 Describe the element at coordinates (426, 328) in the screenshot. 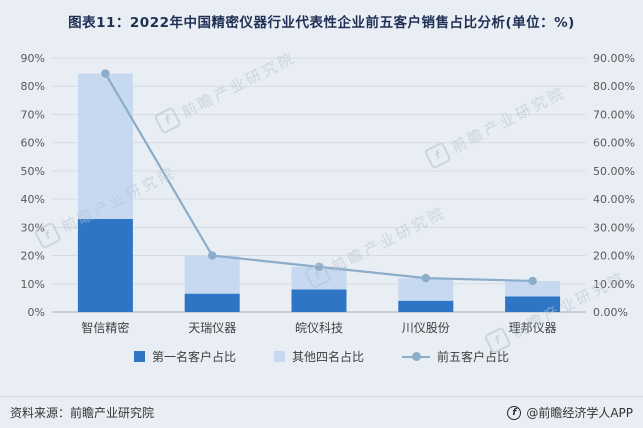

I see `x-axis-category-label: 川仪股份` at that location.